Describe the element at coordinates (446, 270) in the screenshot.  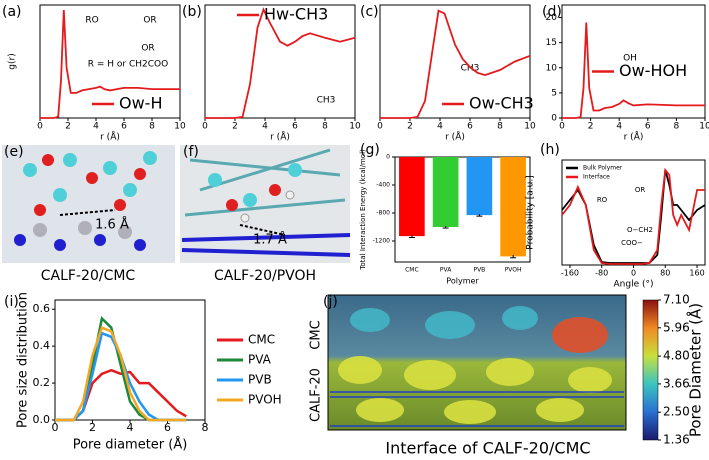
I see `x-tick-label: PVA` at that location.